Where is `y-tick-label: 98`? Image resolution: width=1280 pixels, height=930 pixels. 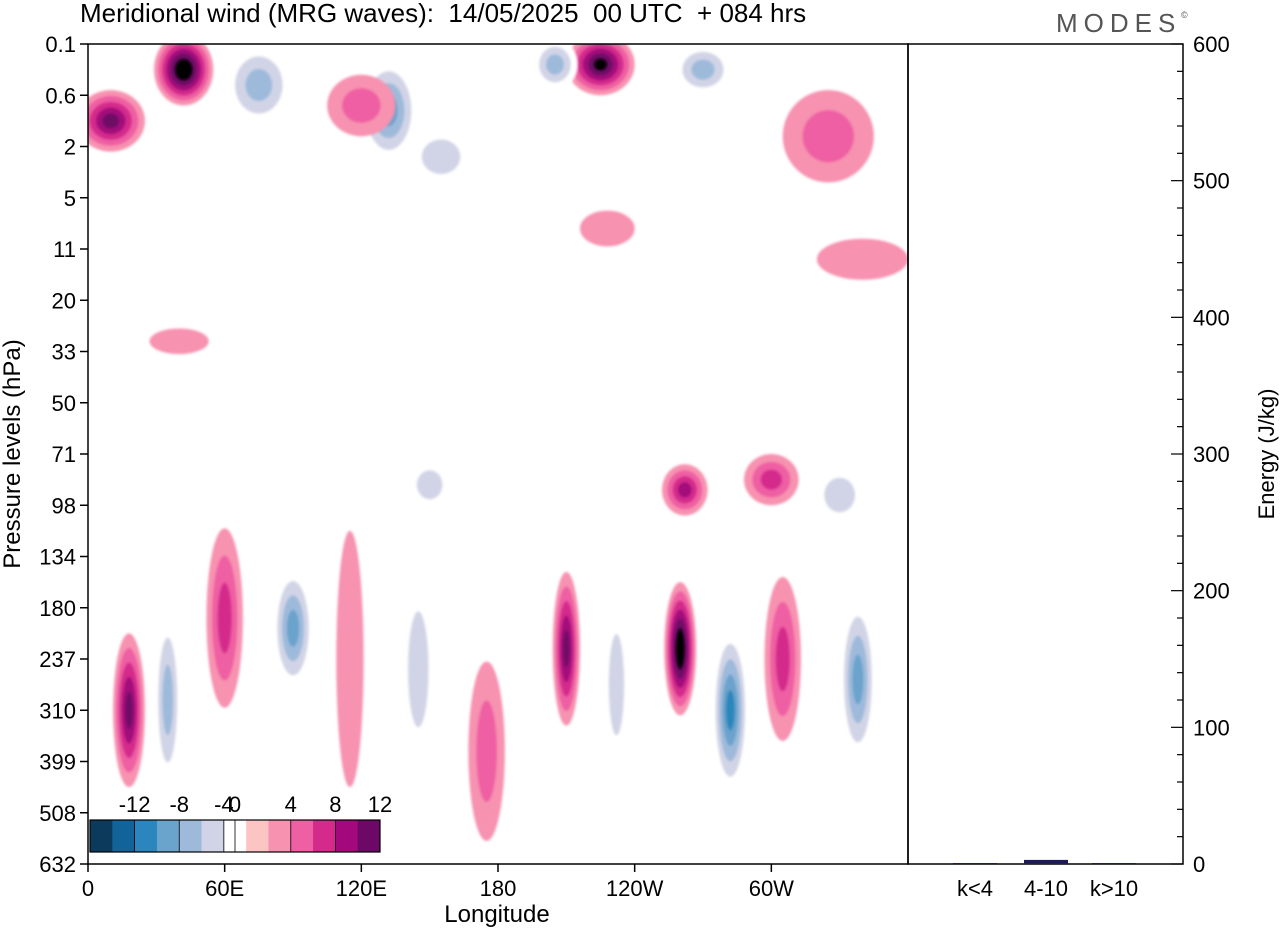
y-tick-label: 98 is located at coordinates (64, 505).